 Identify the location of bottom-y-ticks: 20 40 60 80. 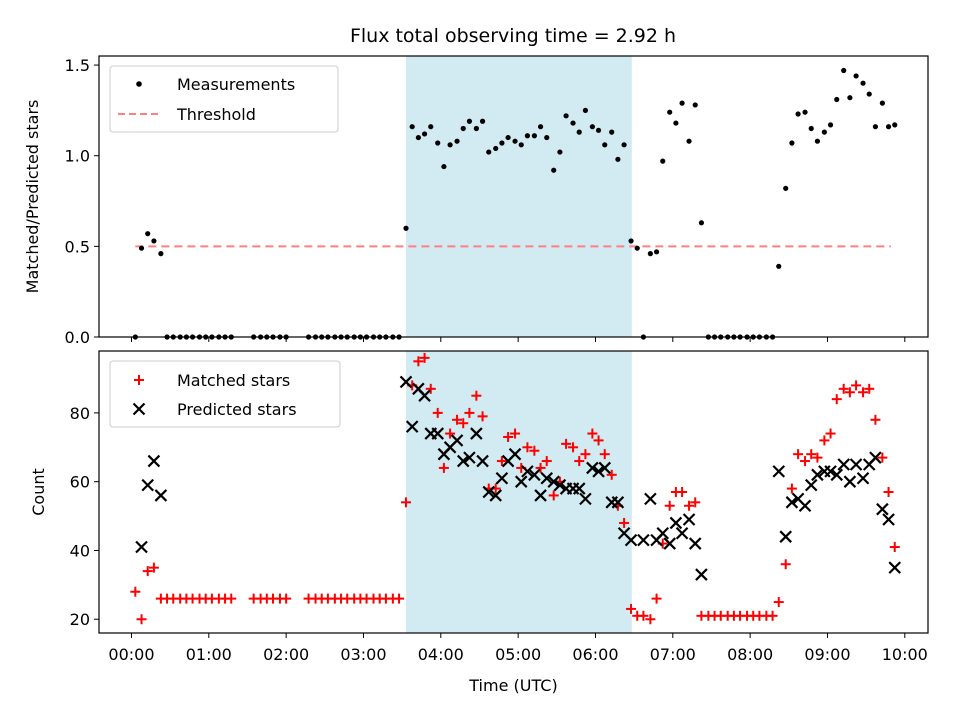
(84, 516).